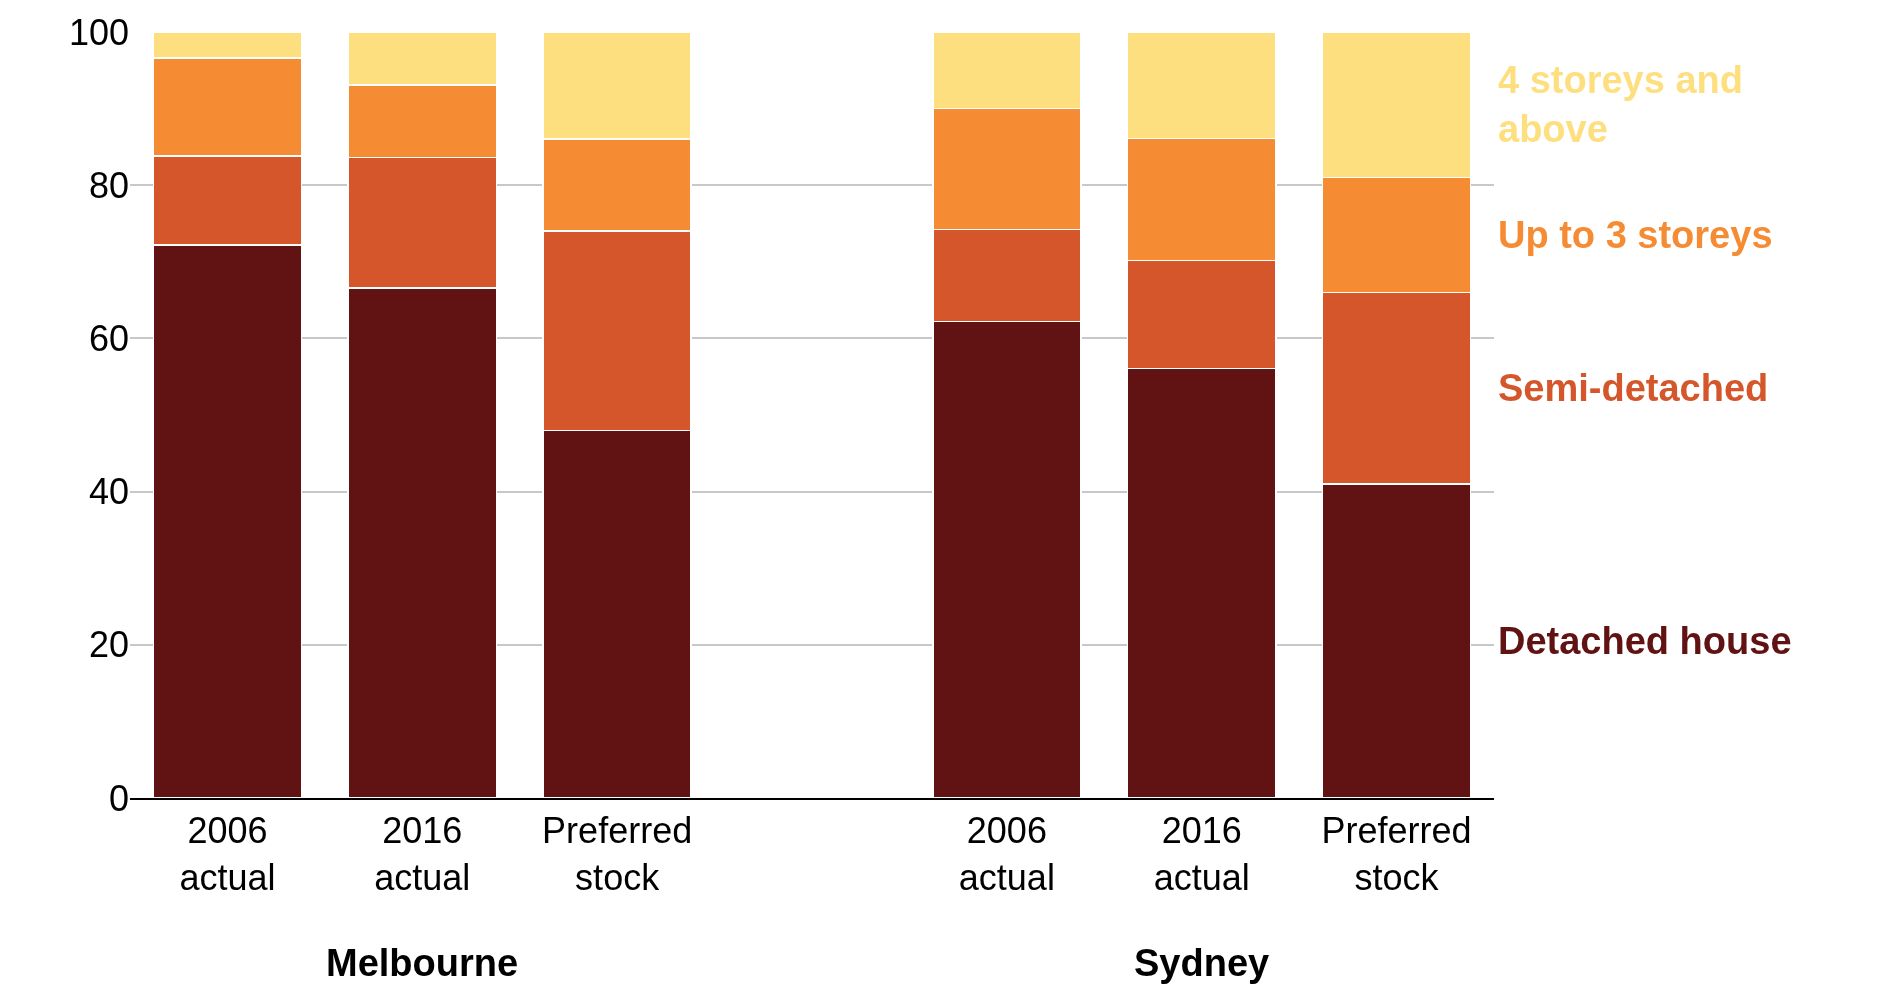 This screenshot has width=1885, height=987. What do you see at coordinates (108, 492) in the screenshot?
I see `y-tick-label: 40` at bounding box center [108, 492].